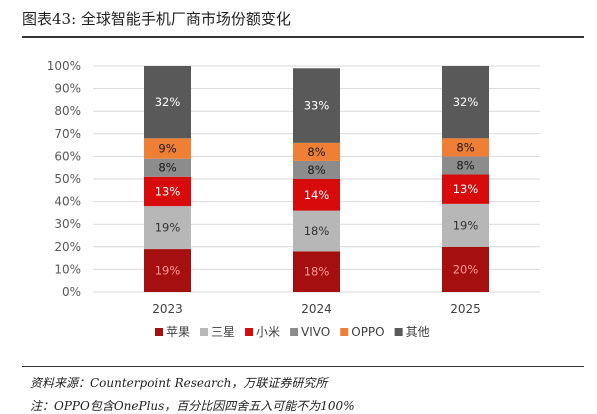  Describe the element at coordinates (67, 134) in the screenshot. I see `y-tick-label: 70%` at that location.